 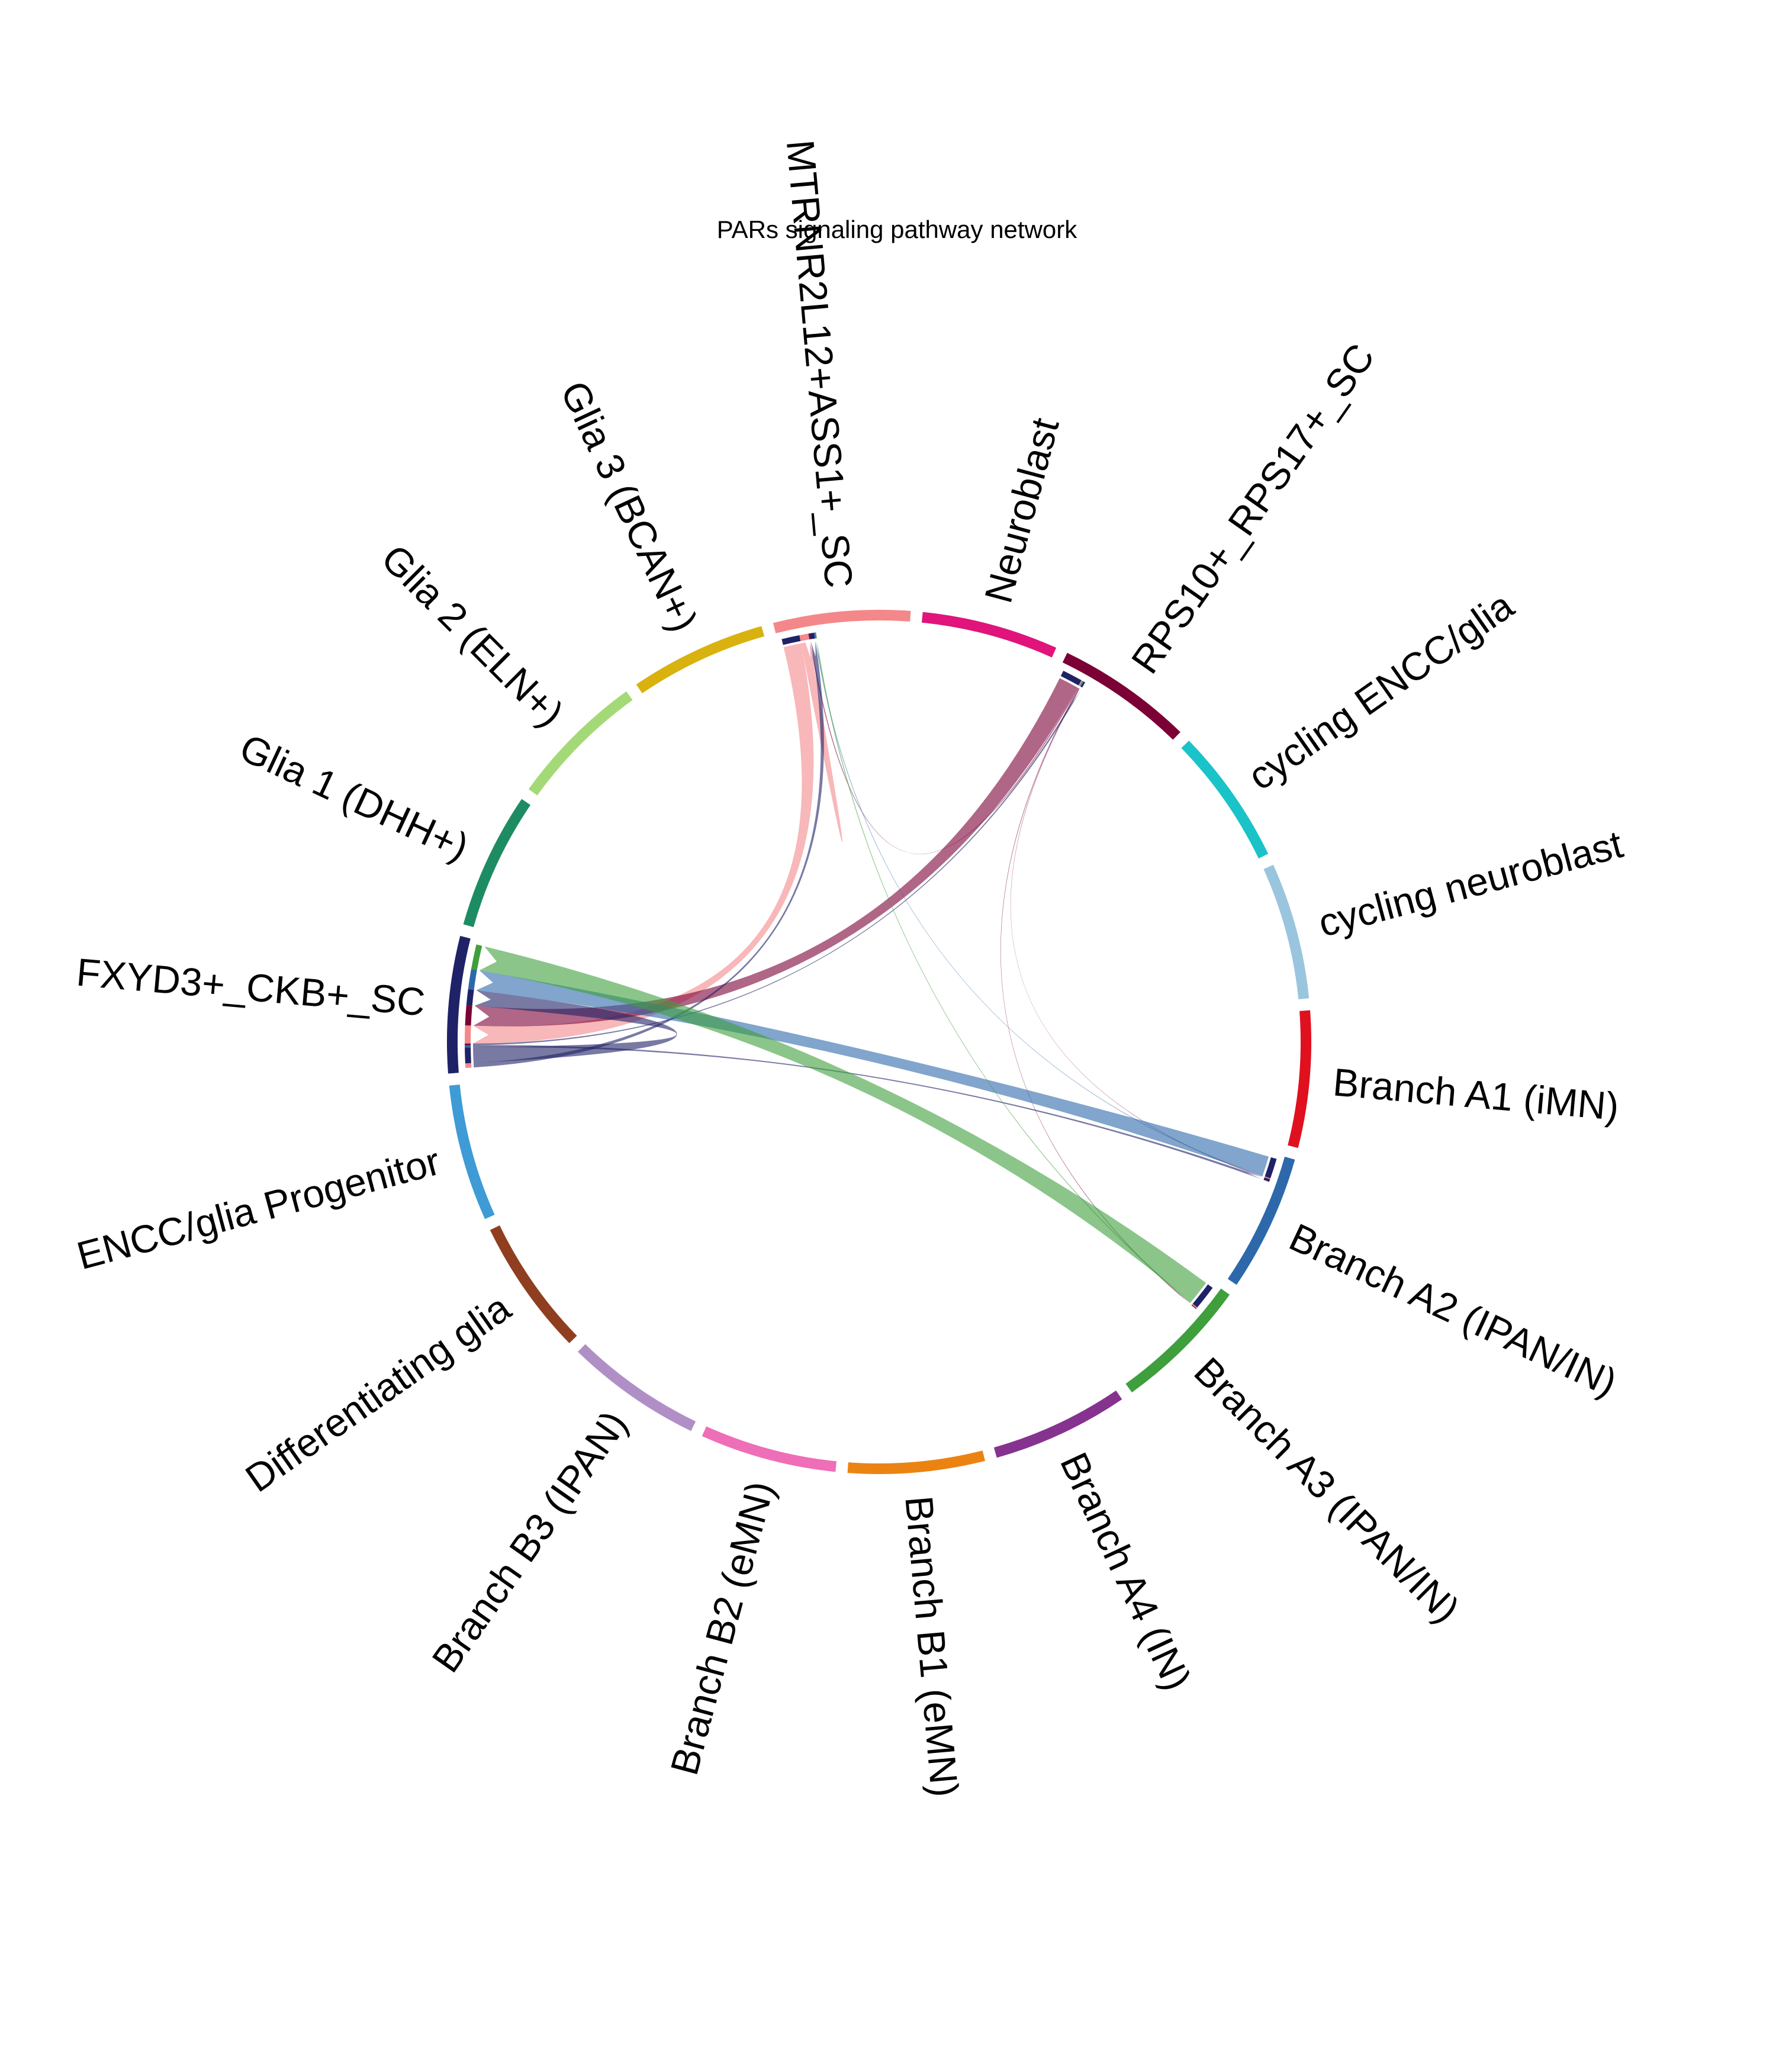 What do you see at coordinates (251, 987) in the screenshot?
I see `sector-label-fxyd3-ckb-sc: FXYD3+_CKB+_SC` at bounding box center [251, 987].